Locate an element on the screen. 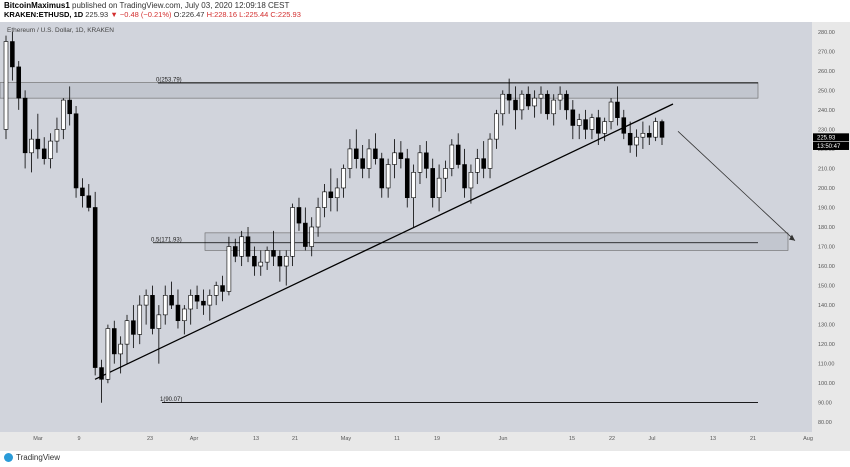  price-axis is located at coordinates (831, 227).